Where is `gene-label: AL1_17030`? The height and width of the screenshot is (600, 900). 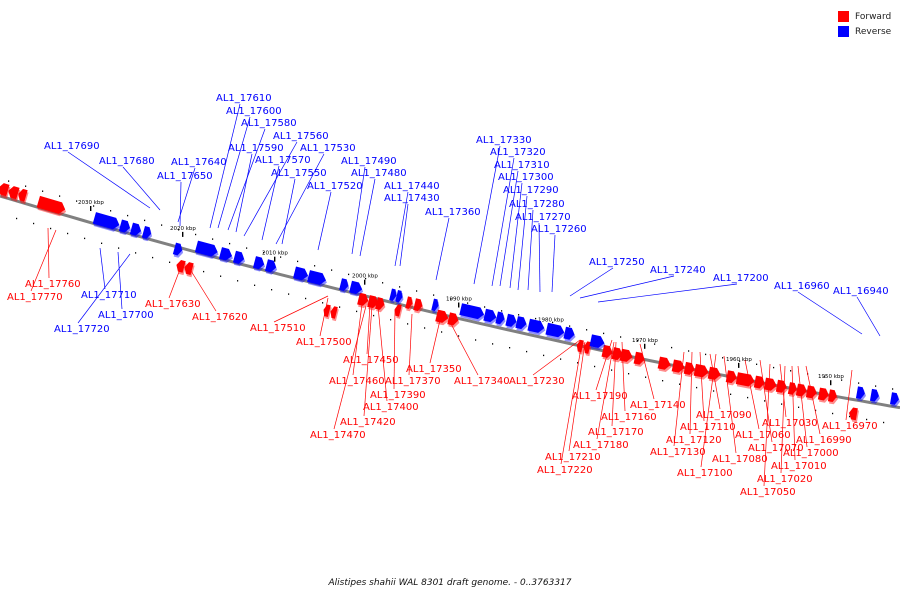 gene-label: AL1_17030 is located at coordinates (790, 423).